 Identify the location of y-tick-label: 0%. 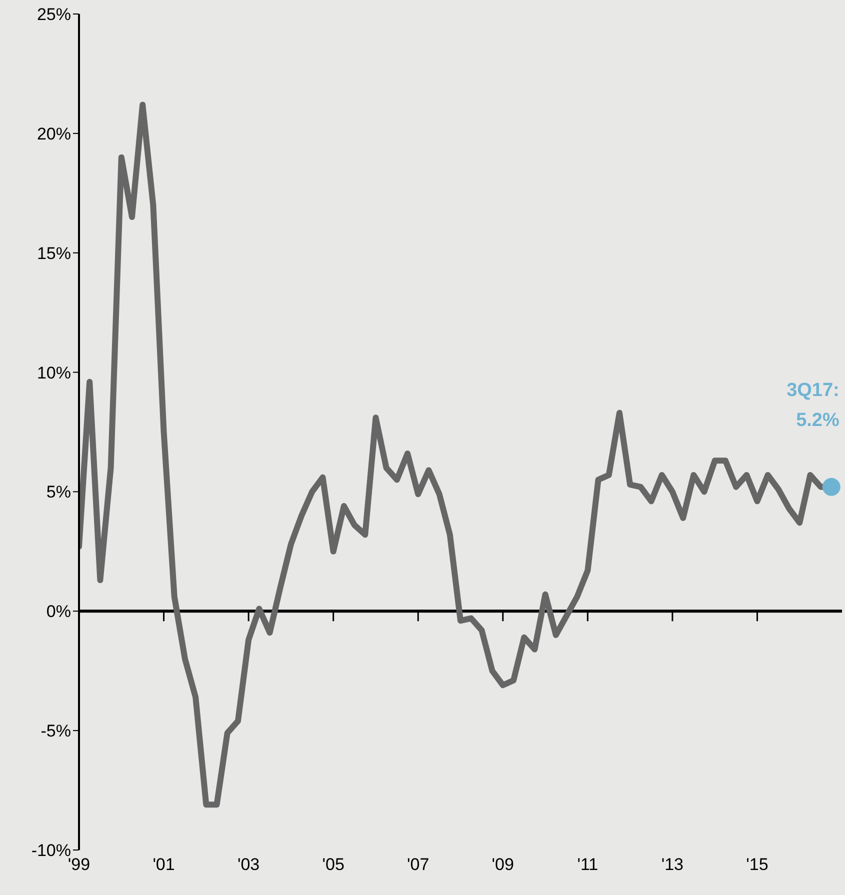
(58, 612).